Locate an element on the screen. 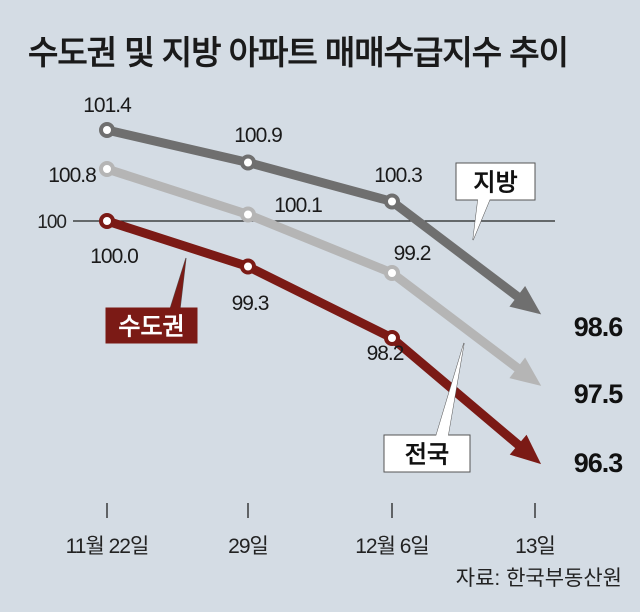  legend-callout-jeonguk: 전국 is located at coordinates (427, 407).